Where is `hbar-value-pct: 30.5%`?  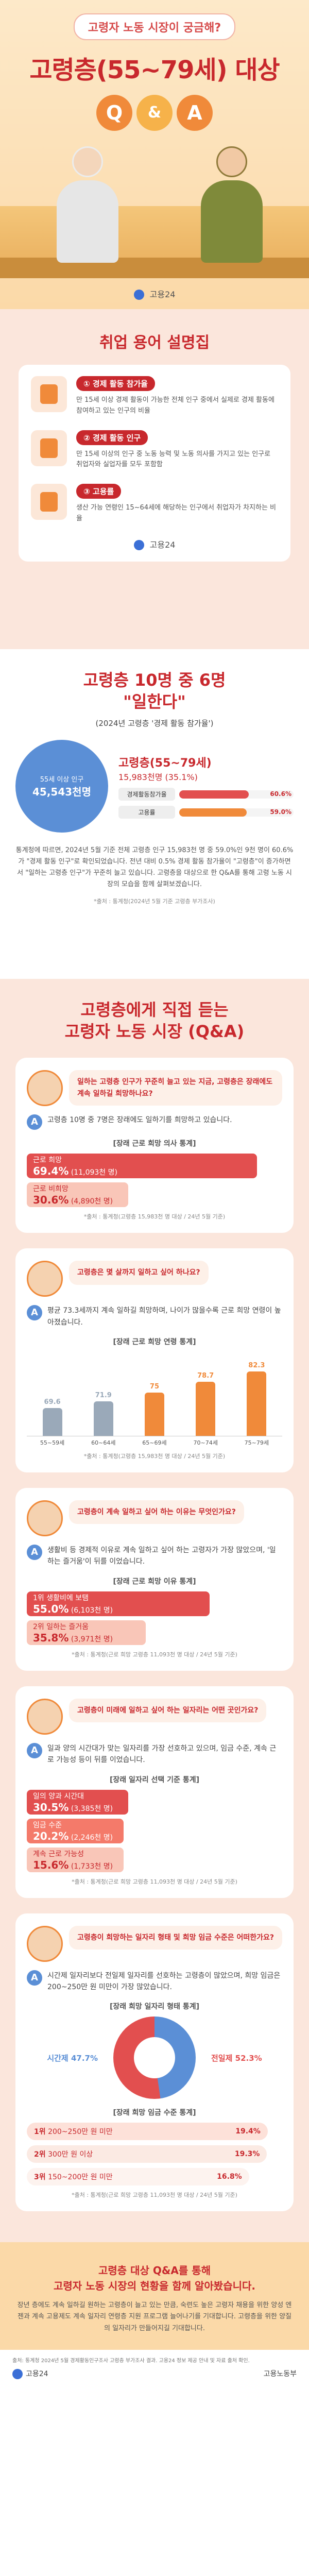 hbar-value-pct: 30.5% is located at coordinates (51, 1807).